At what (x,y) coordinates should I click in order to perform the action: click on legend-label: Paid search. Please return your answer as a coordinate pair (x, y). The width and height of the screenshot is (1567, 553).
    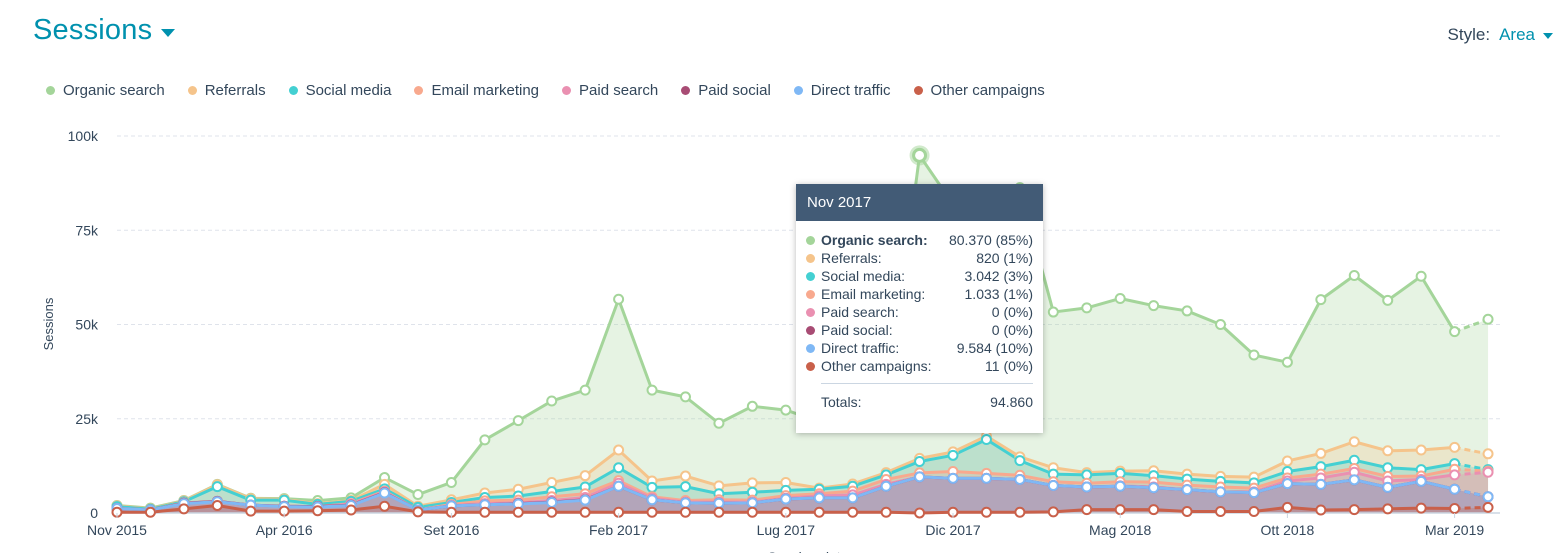
    Looking at the image, I should click on (619, 90).